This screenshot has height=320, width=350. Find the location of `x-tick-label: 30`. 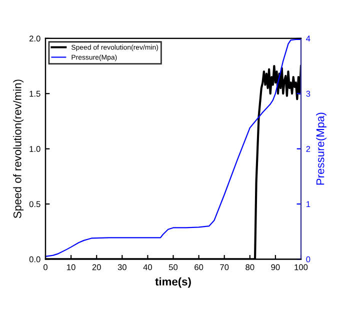

x-tick-label: 30 is located at coordinates (122, 267).